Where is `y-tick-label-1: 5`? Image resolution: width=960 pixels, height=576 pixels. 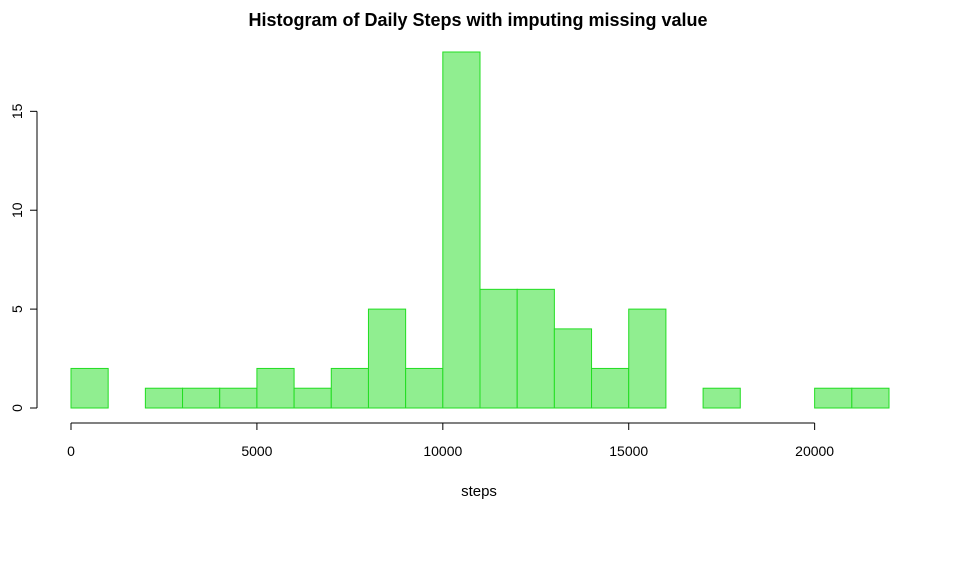 y-tick-label-1: 5 is located at coordinates (17, 309).